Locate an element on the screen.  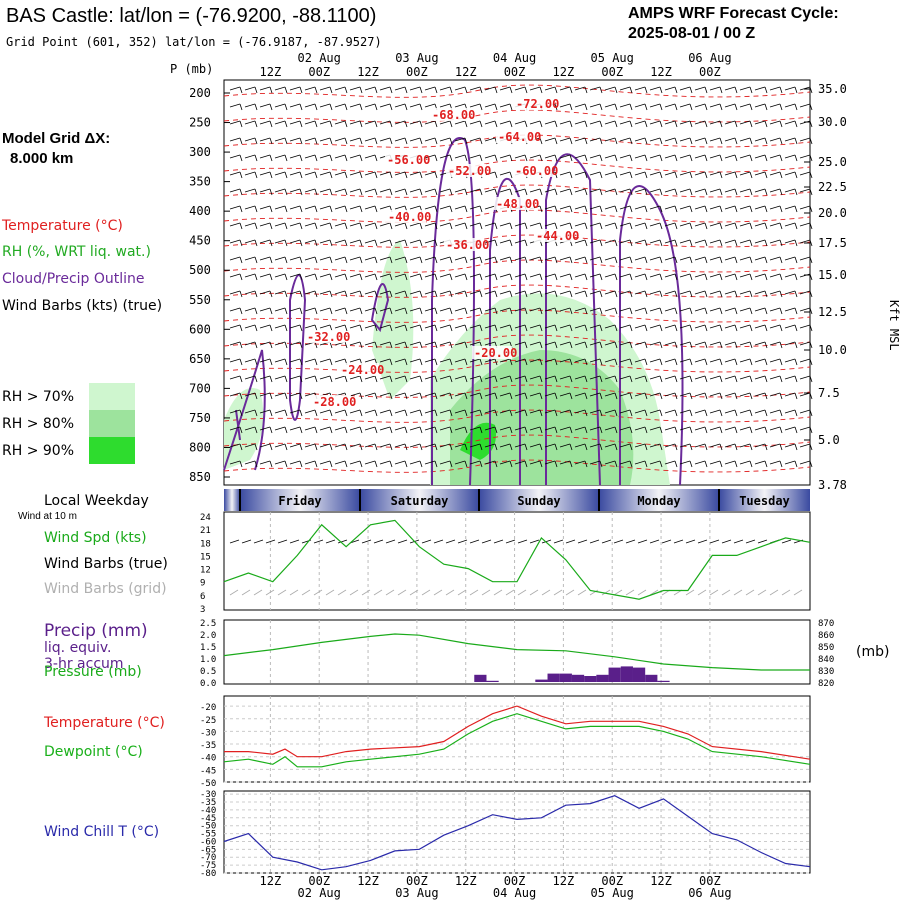
bottom-hour-label: 00Z is located at coordinates (710, 881).